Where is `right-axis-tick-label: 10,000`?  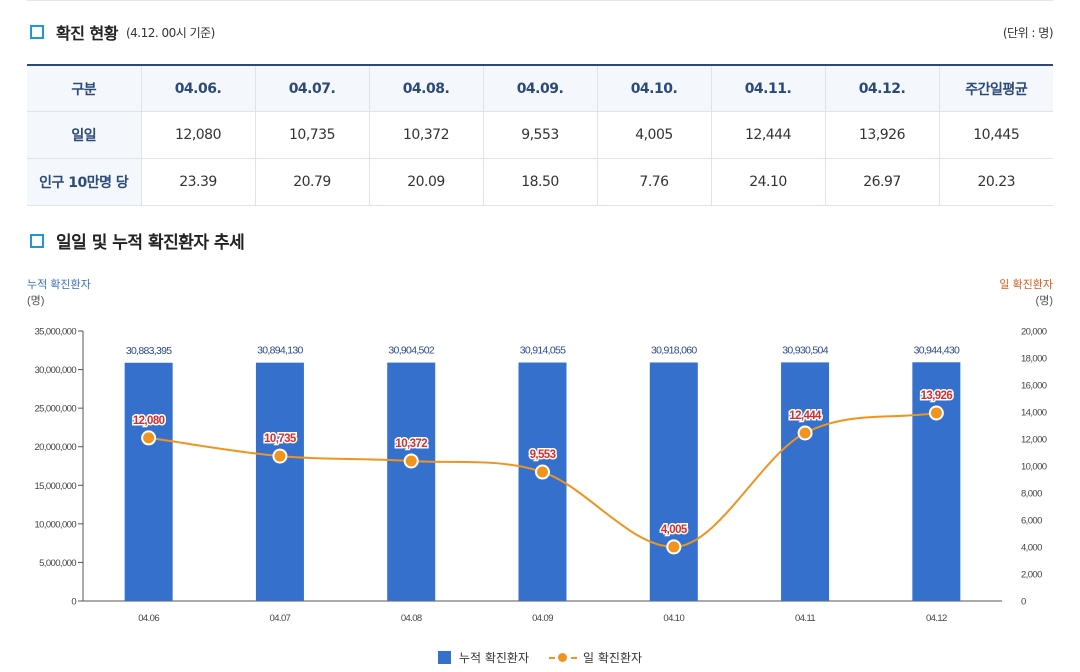
right-axis-tick-label: 10,000 is located at coordinates (1034, 467).